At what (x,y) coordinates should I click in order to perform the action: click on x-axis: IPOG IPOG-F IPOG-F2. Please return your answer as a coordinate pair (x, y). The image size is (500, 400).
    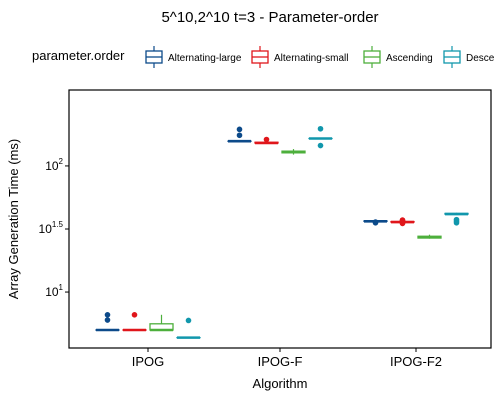
    Looking at the image, I should click on (287, 358).